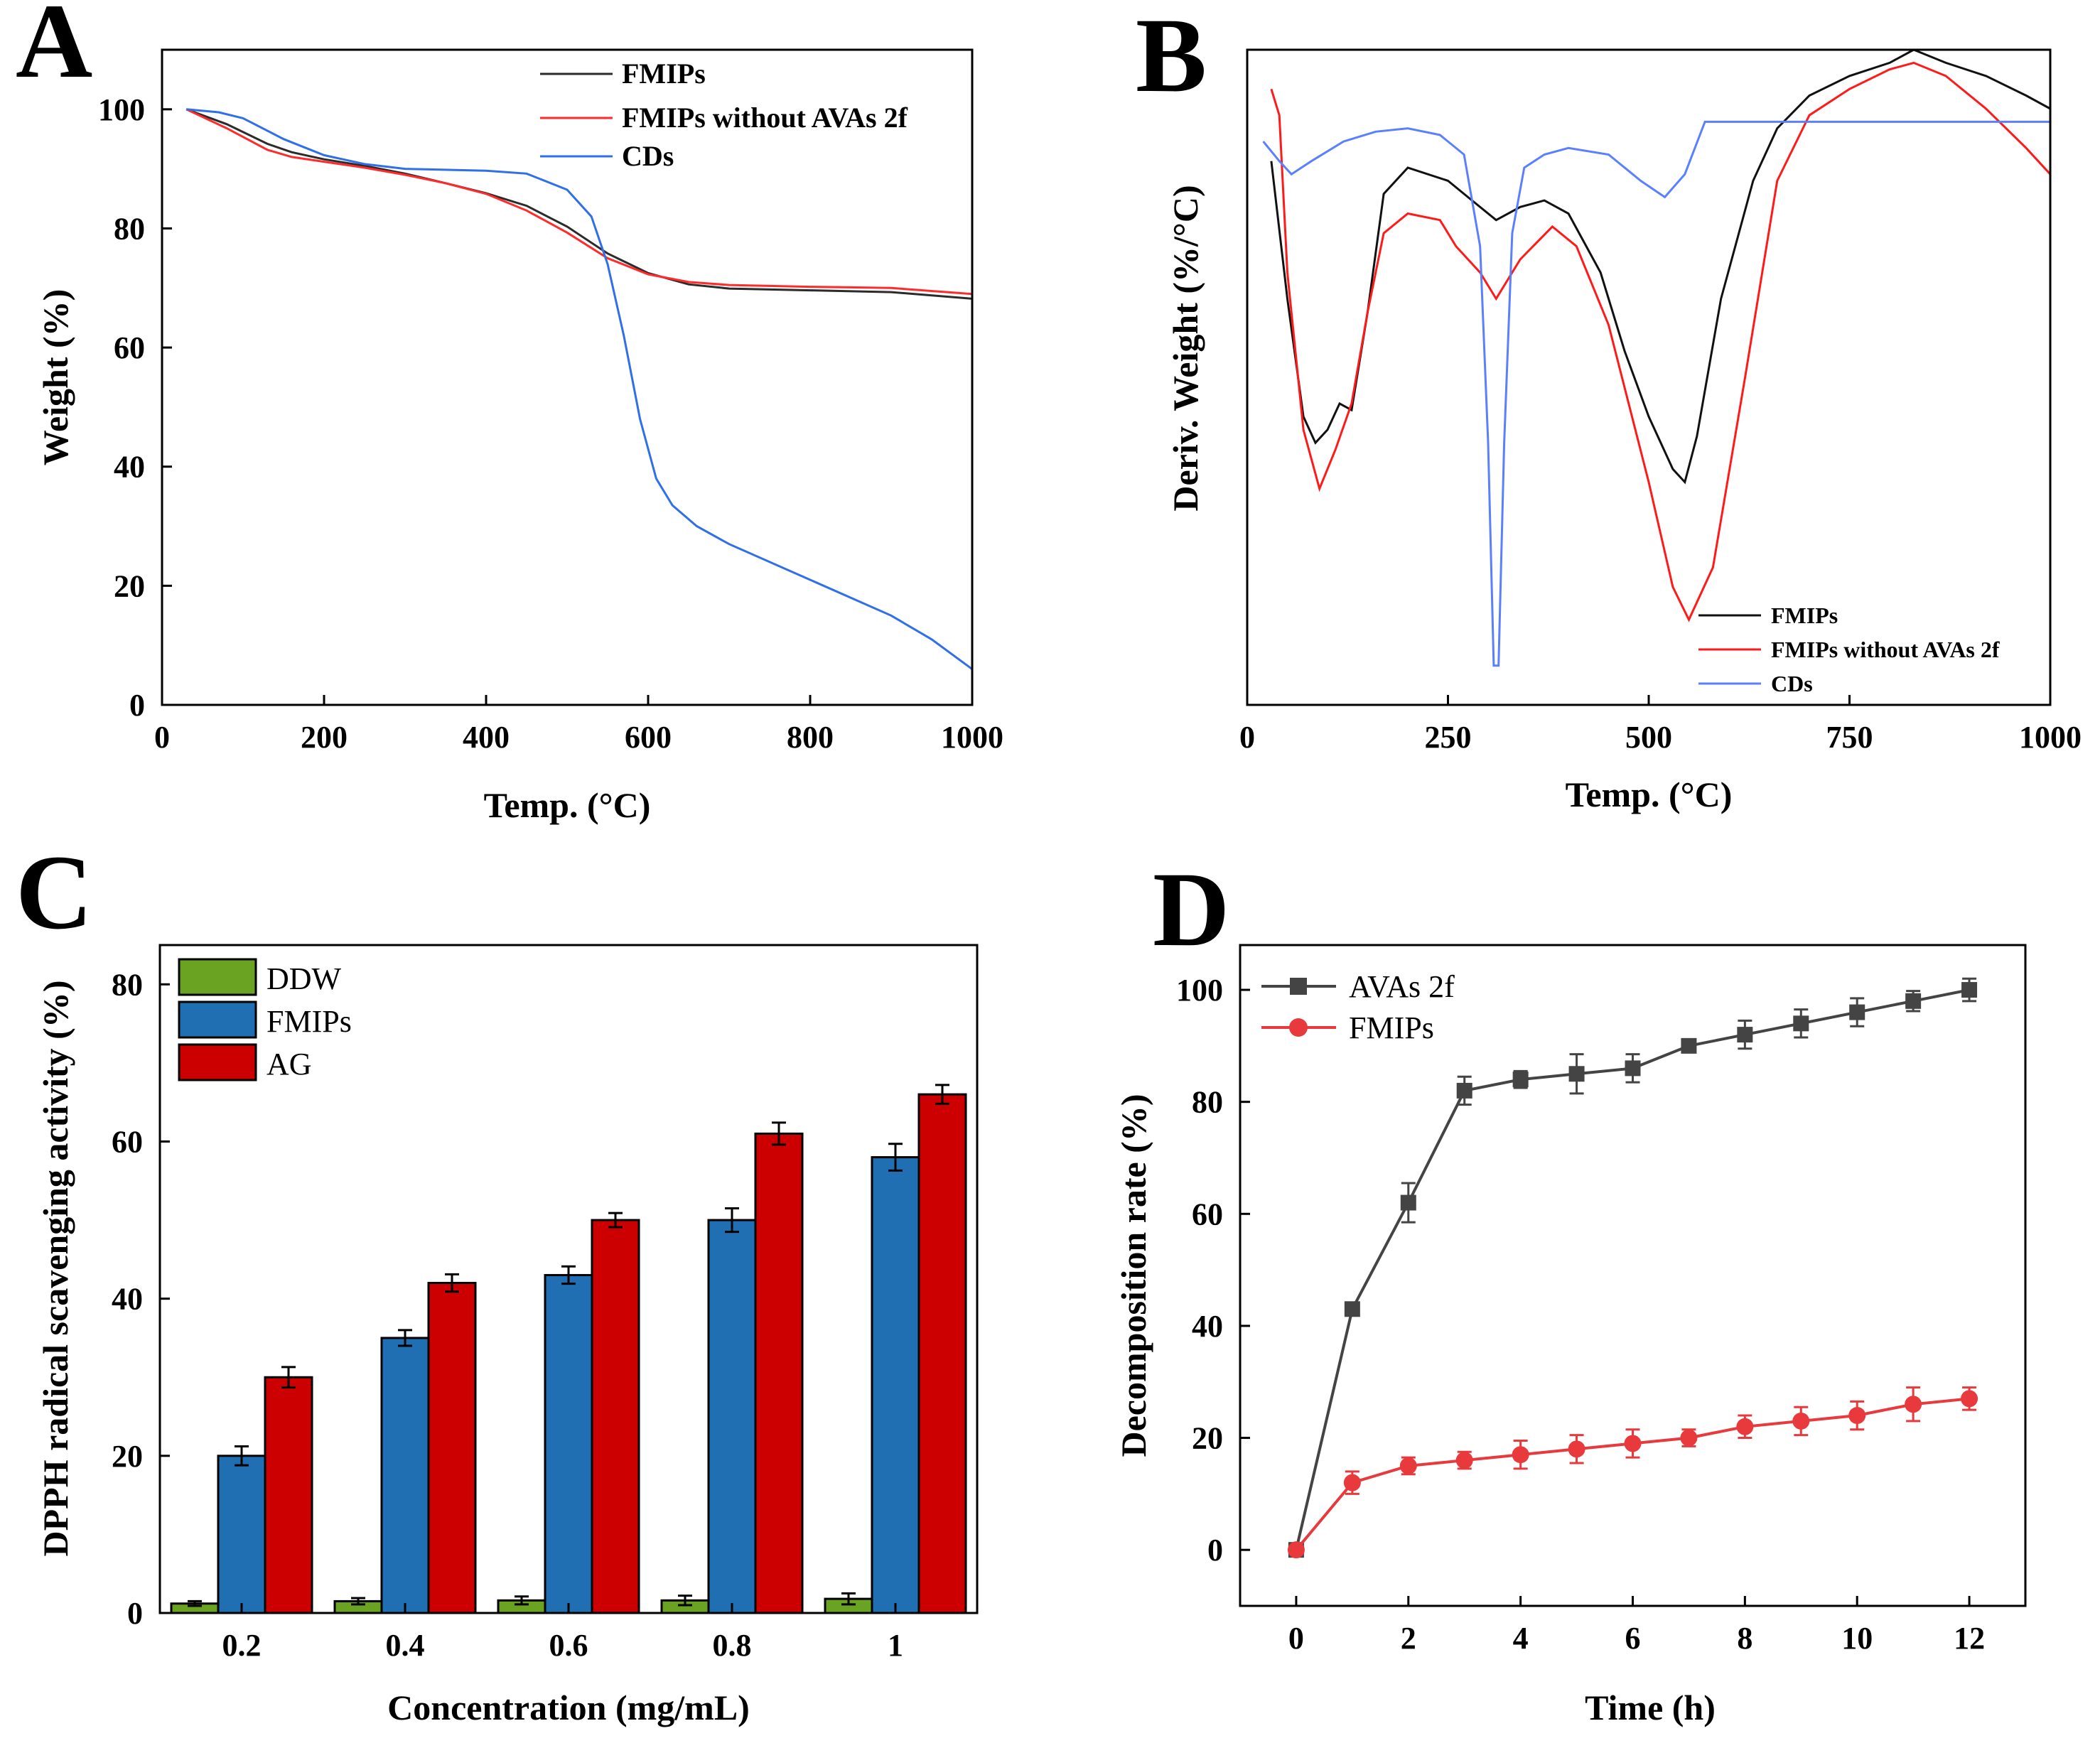  What do you see at coordinates (265, 1019) in the screenshot?
I see `panel-c-legend: DDW FMIPs AG` at bounding box center [265, 1019].